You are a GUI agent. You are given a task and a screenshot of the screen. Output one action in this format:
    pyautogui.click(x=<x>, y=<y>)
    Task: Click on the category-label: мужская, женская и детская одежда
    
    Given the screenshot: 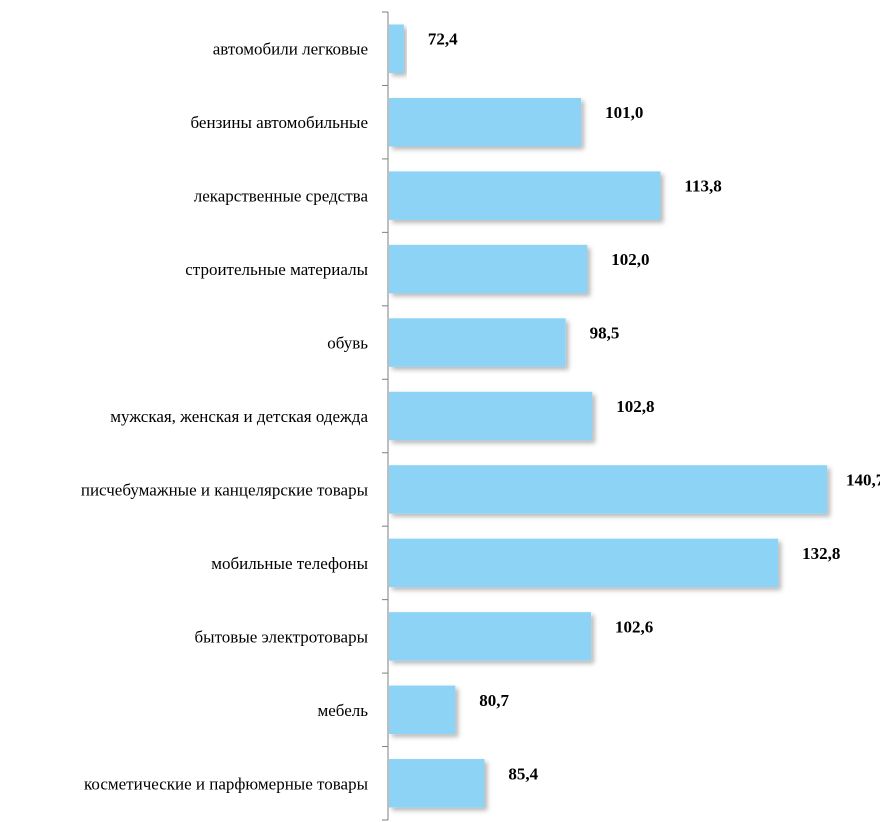 What is the action you would take?
    pyautogui.click(x=239, y=416)
    